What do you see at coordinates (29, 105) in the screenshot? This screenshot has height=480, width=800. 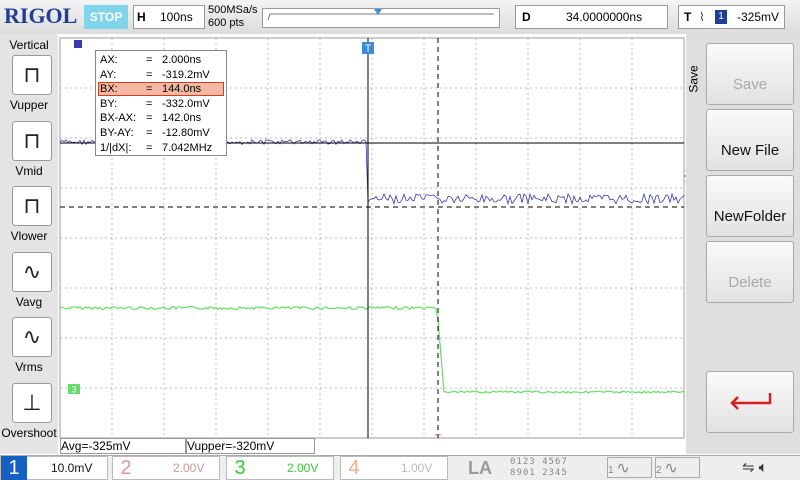 I see `menu-item-label: Vupper` at bounding box center [29, 105].